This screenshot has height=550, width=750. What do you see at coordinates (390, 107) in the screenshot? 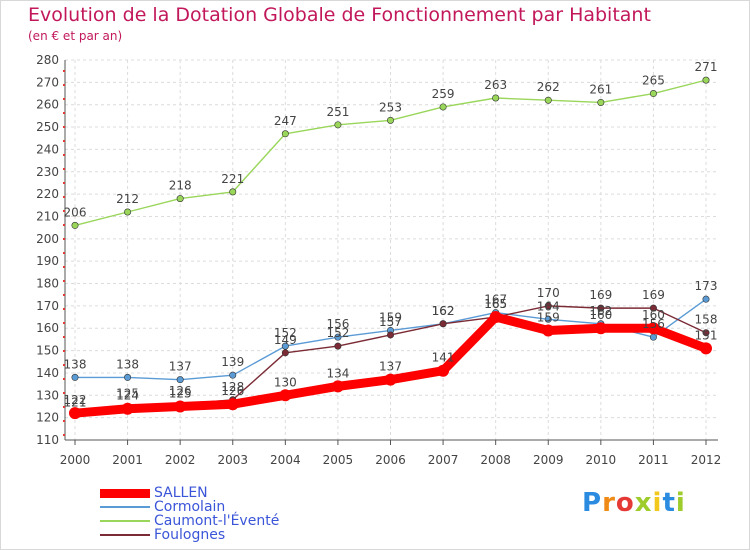
I see `data-label-Caumont-l'Éventé: 253` at bounding box center [390, 107].